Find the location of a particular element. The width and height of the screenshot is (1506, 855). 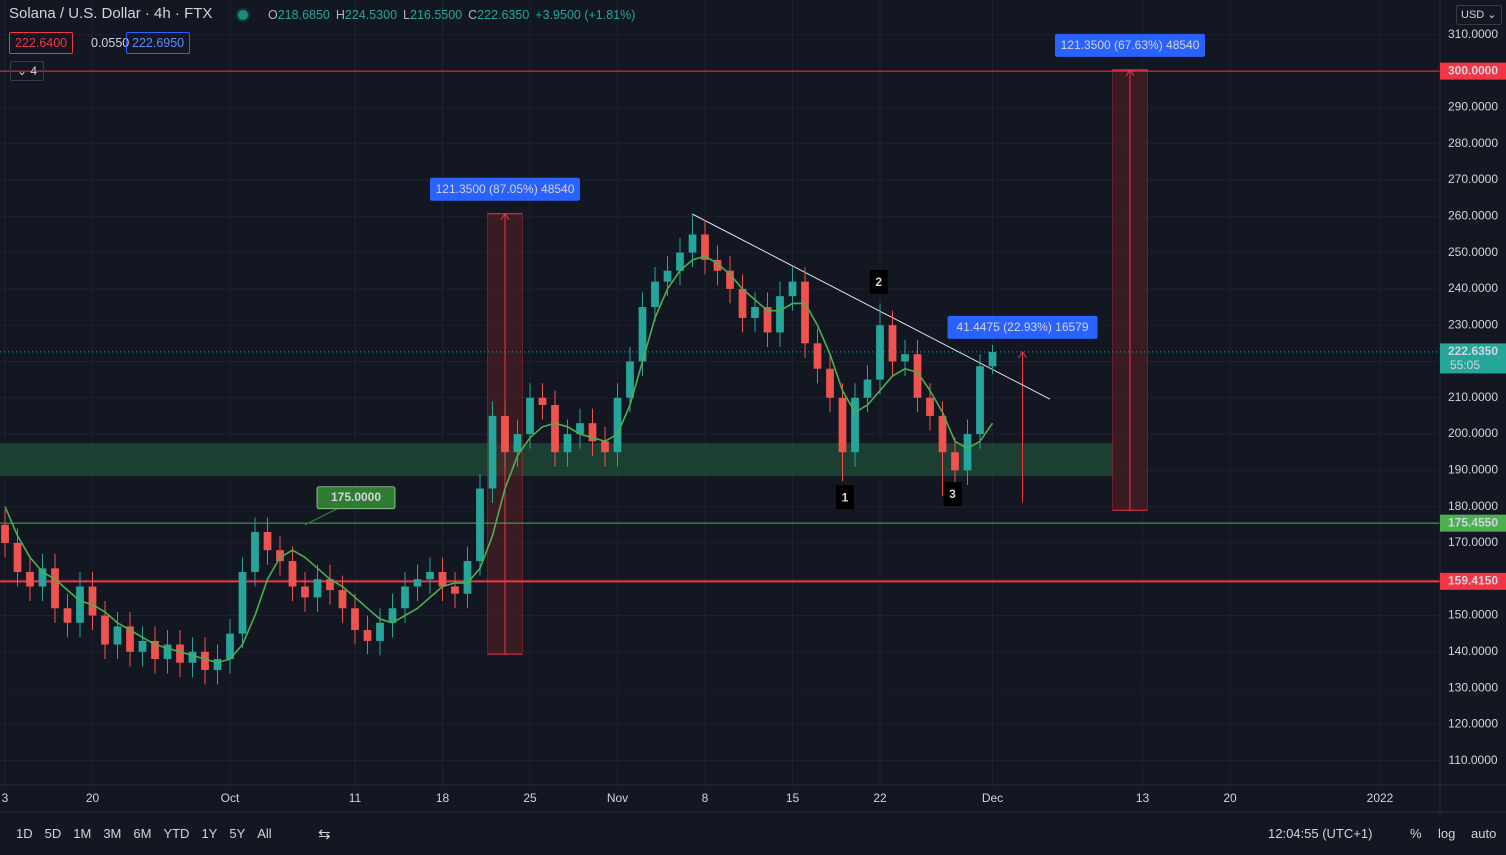

ohlc-value: 222.6350 is located at coordinates (503, 15).